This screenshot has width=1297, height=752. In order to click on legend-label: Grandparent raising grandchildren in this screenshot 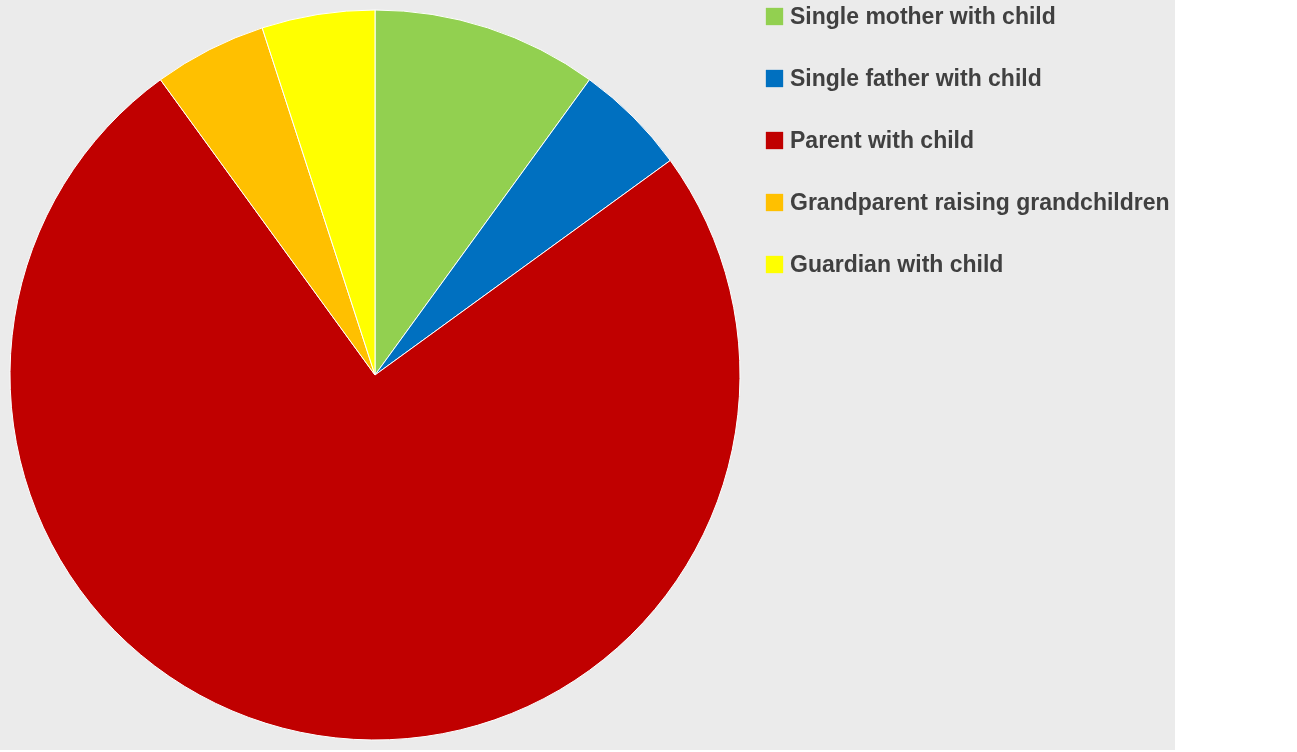, I will do `click(980, 201)`.